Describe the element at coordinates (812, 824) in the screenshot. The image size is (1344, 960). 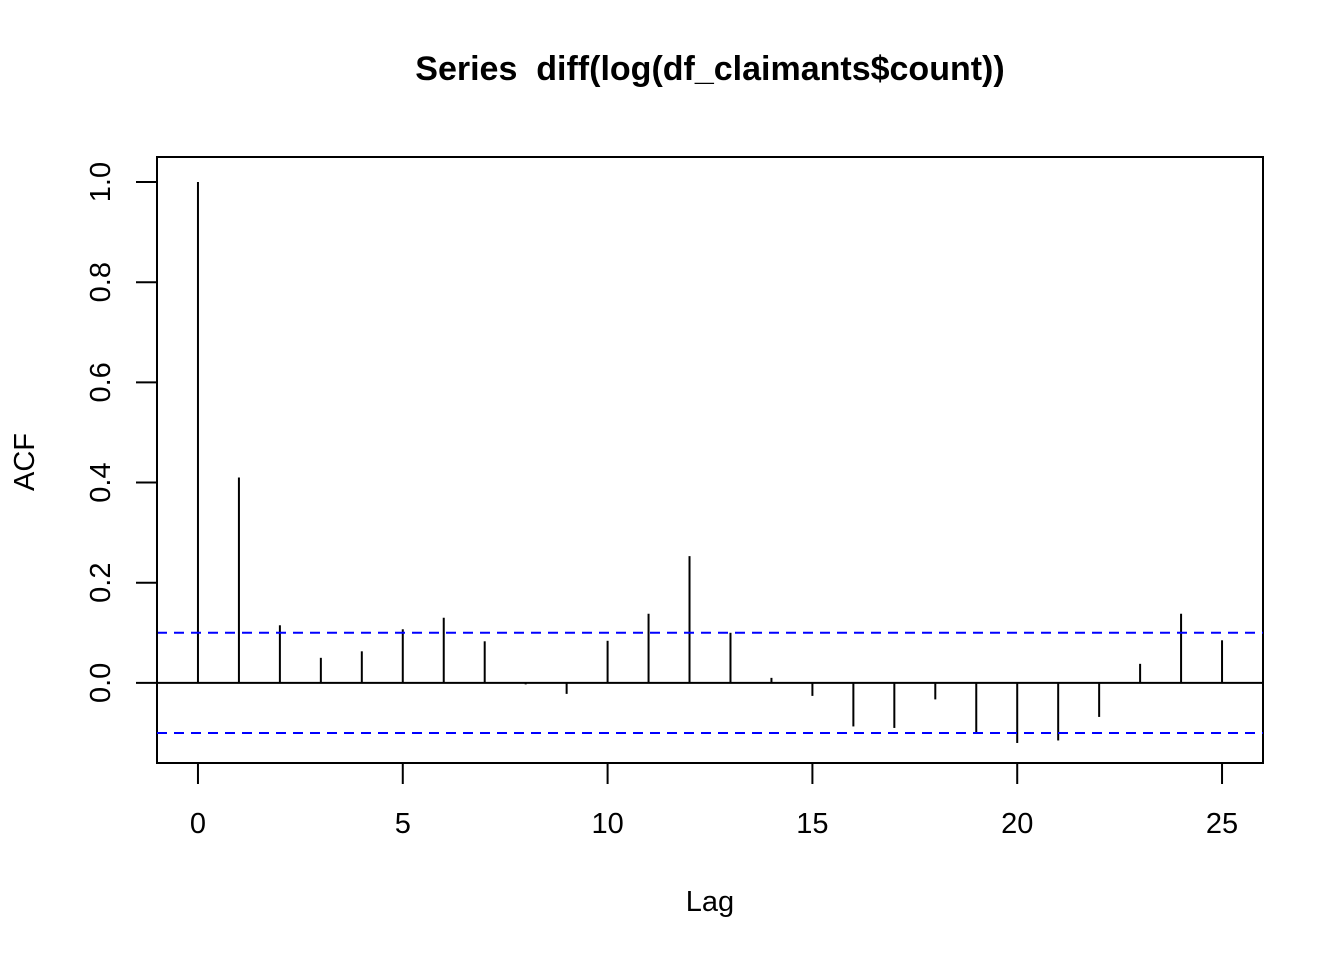
I see `x-tick-label-15: 15` at that location.